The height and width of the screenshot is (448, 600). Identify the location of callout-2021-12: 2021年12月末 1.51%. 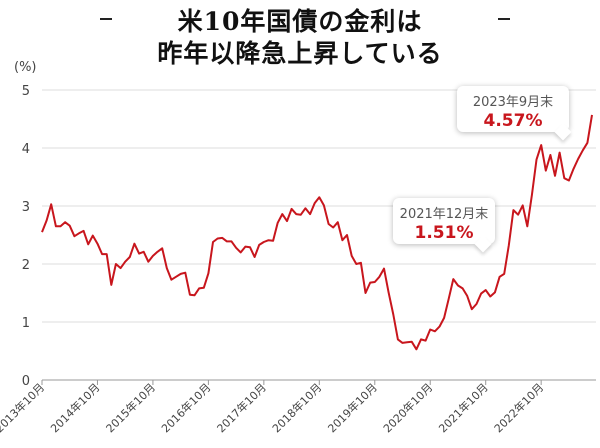
(444, 225).